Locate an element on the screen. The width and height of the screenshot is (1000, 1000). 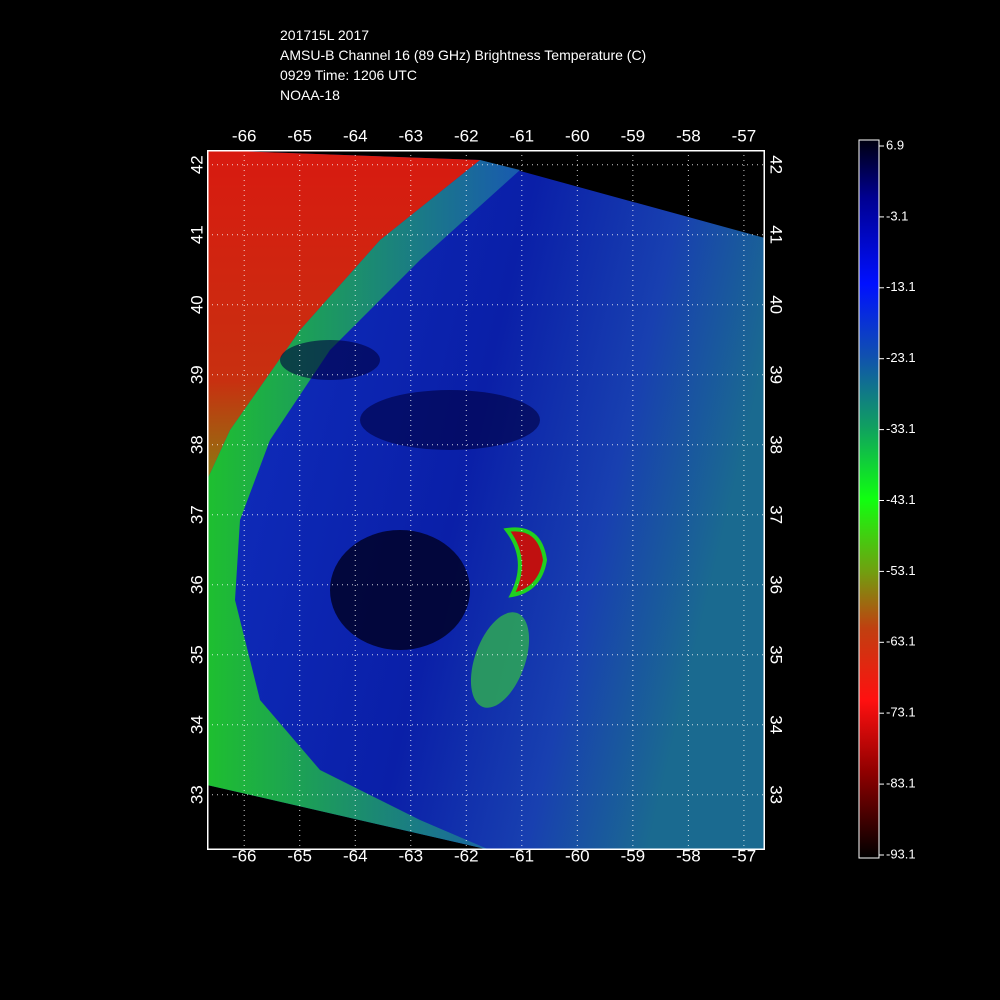
y-tick-label-left: 41 is located at coordinates (196, 234).